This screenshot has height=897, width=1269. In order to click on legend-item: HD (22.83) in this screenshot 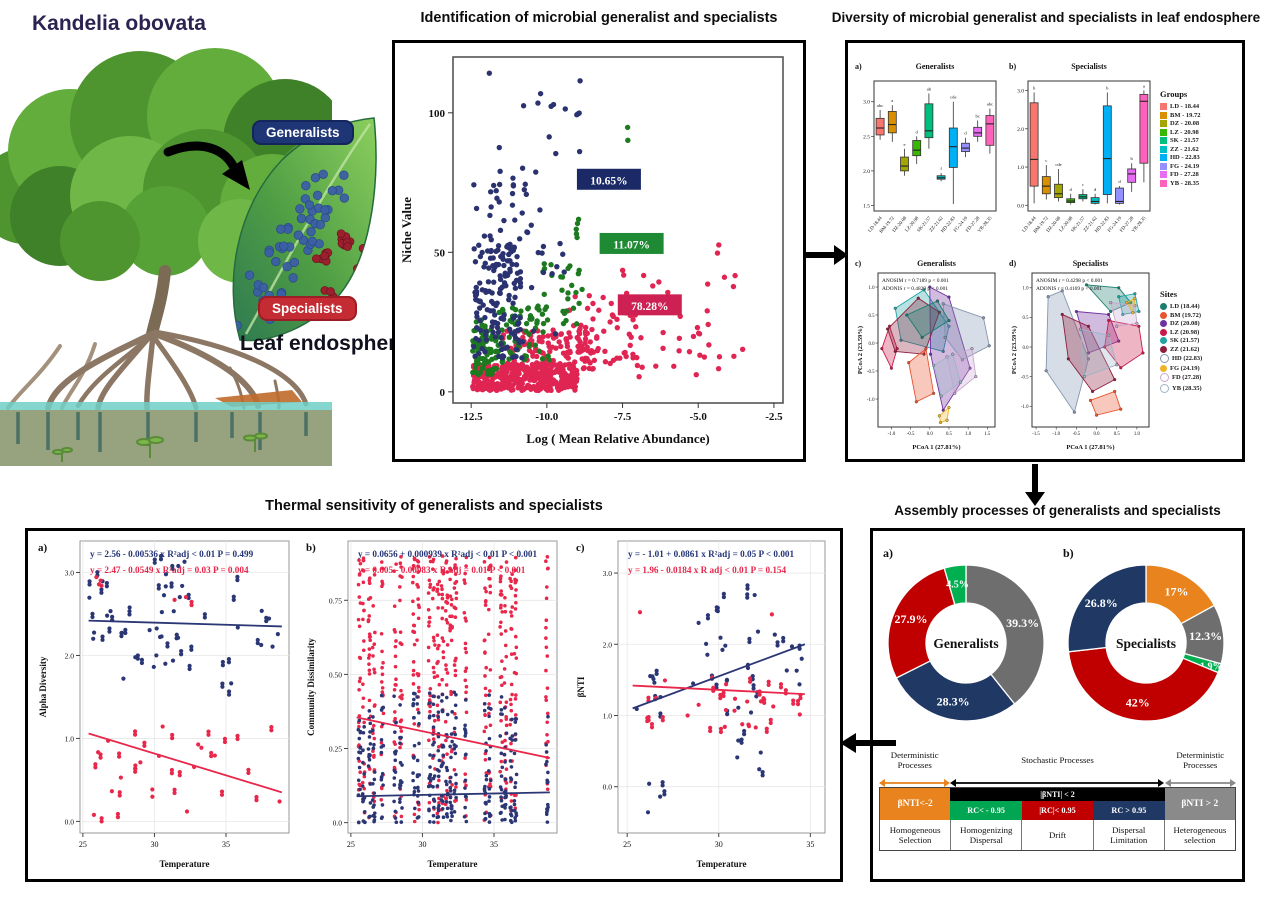, I will do `click(1181, 358)`.